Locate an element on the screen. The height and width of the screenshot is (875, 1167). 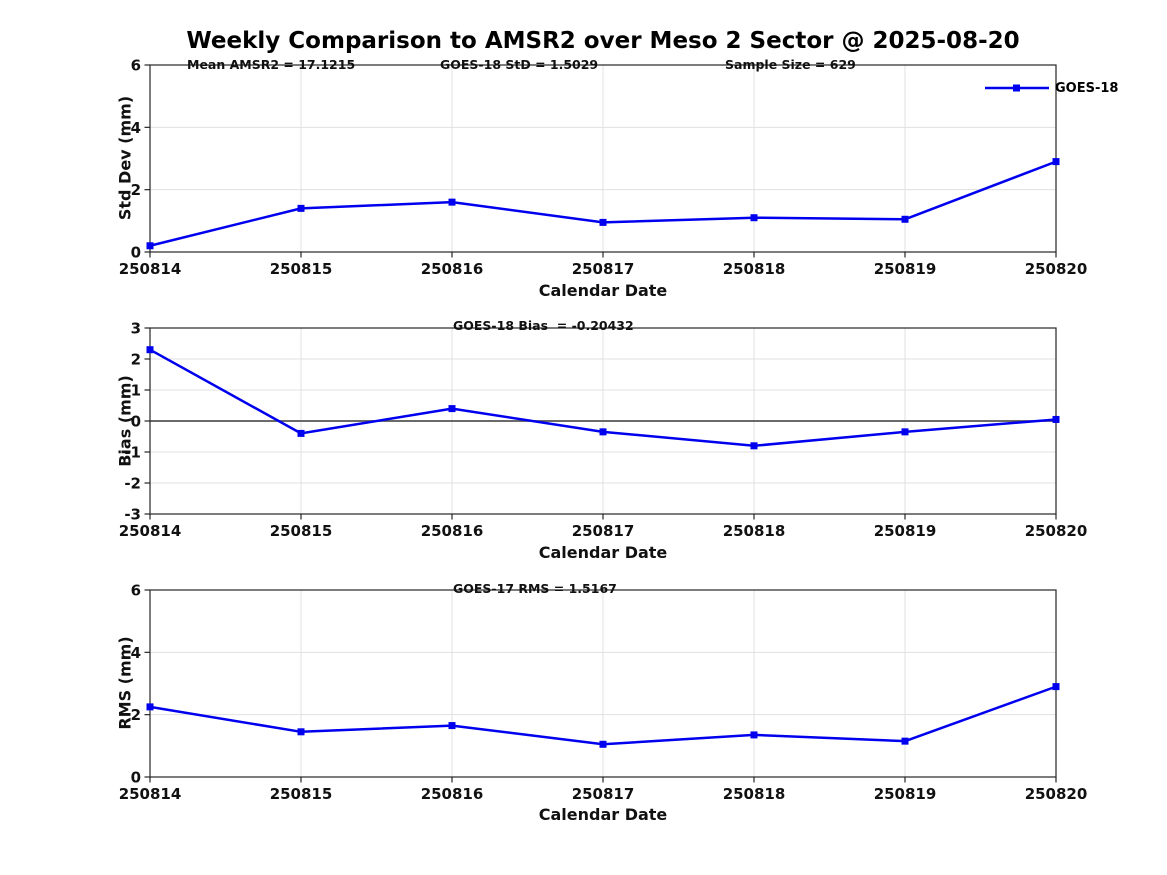
y-axis-label-bias: Bias (mm) is located at coordinates (125, 421).